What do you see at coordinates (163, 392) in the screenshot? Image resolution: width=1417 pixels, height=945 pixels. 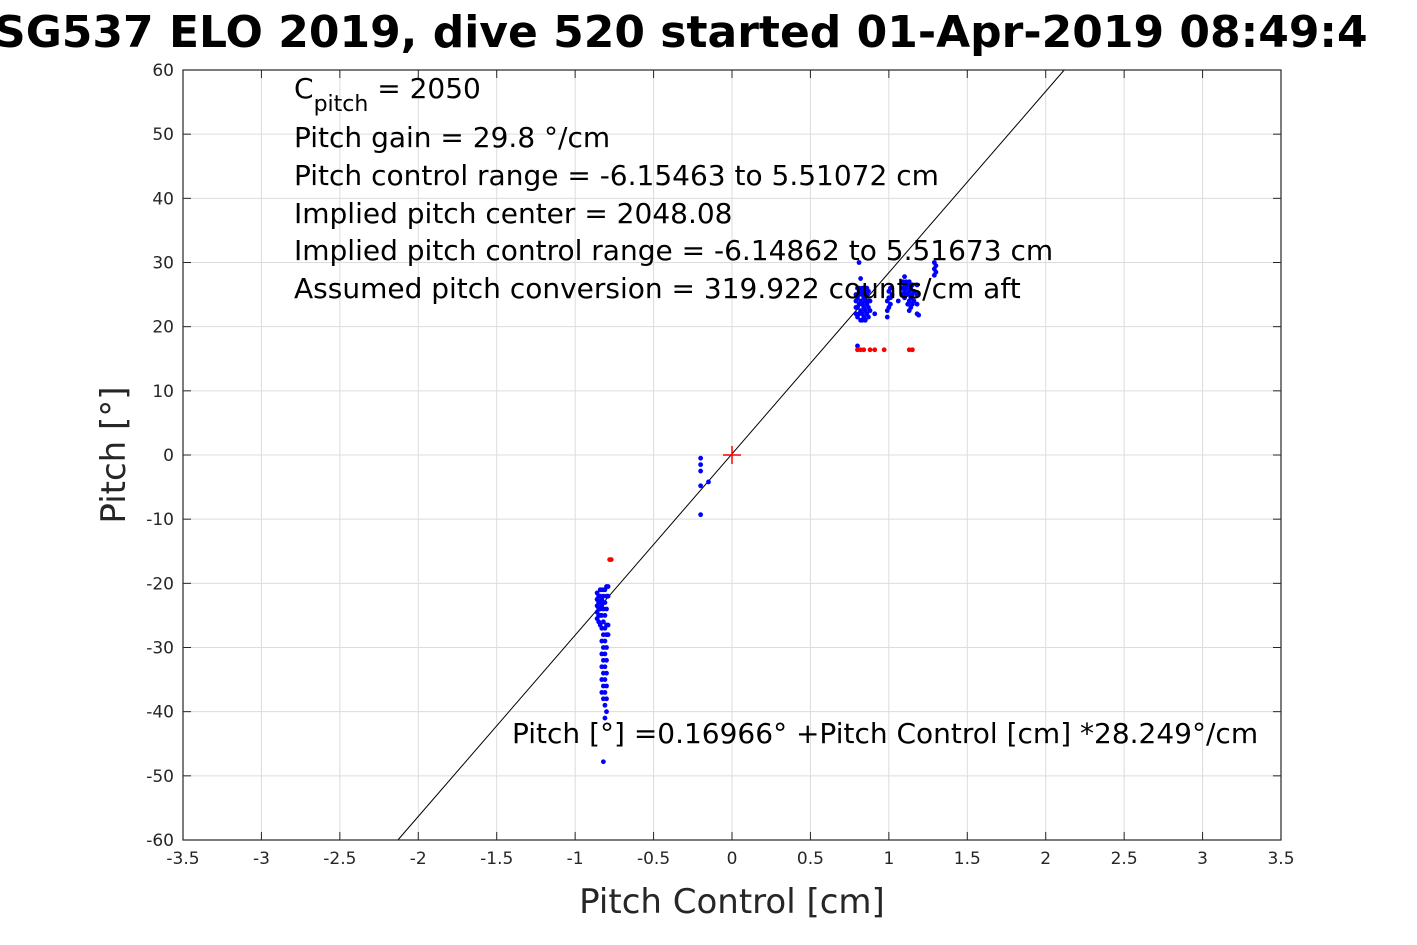 I see `y-tick-label: 10` at bounding box center [163, 392].